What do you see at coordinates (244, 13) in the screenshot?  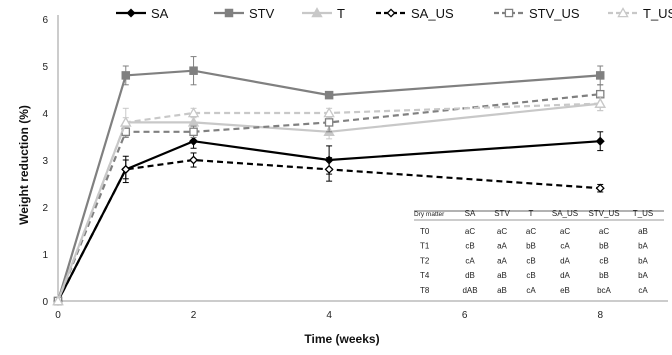 I see `legend-item-stv: STV` at bounding box center [244, 13].